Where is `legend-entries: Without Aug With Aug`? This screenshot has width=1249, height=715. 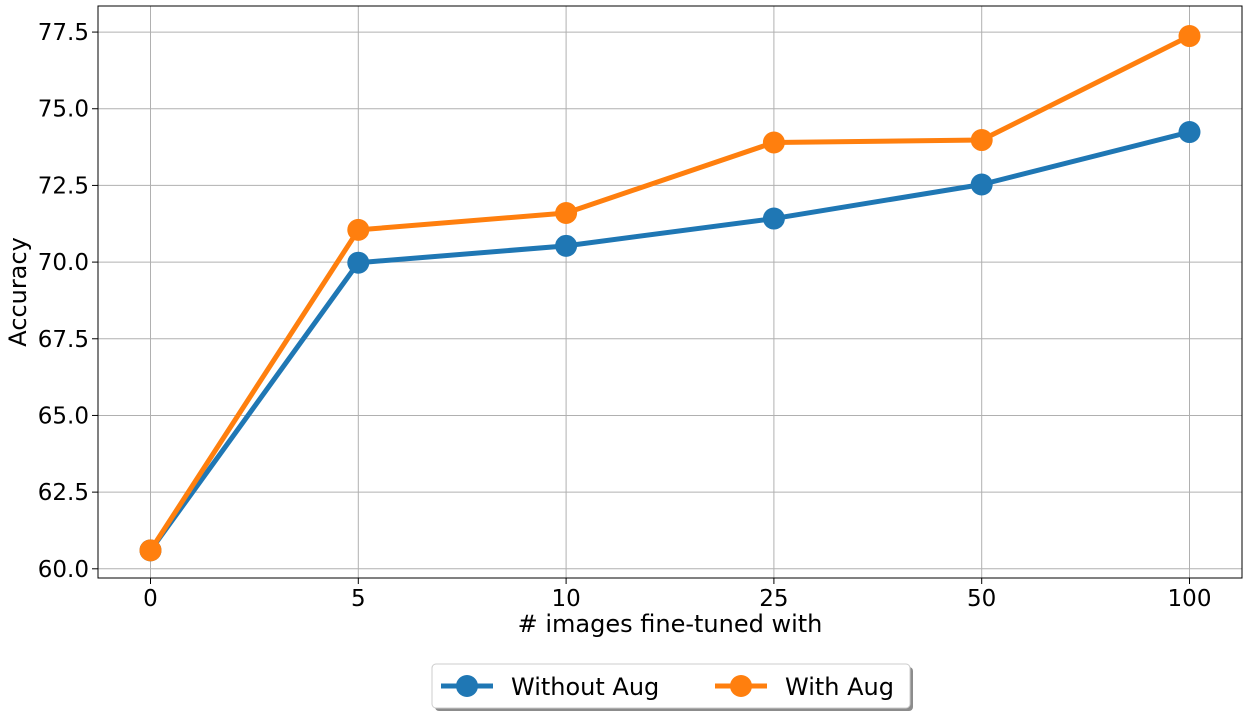 legend-entries: Without Aug With Aug is located at coordinates (667, 687).